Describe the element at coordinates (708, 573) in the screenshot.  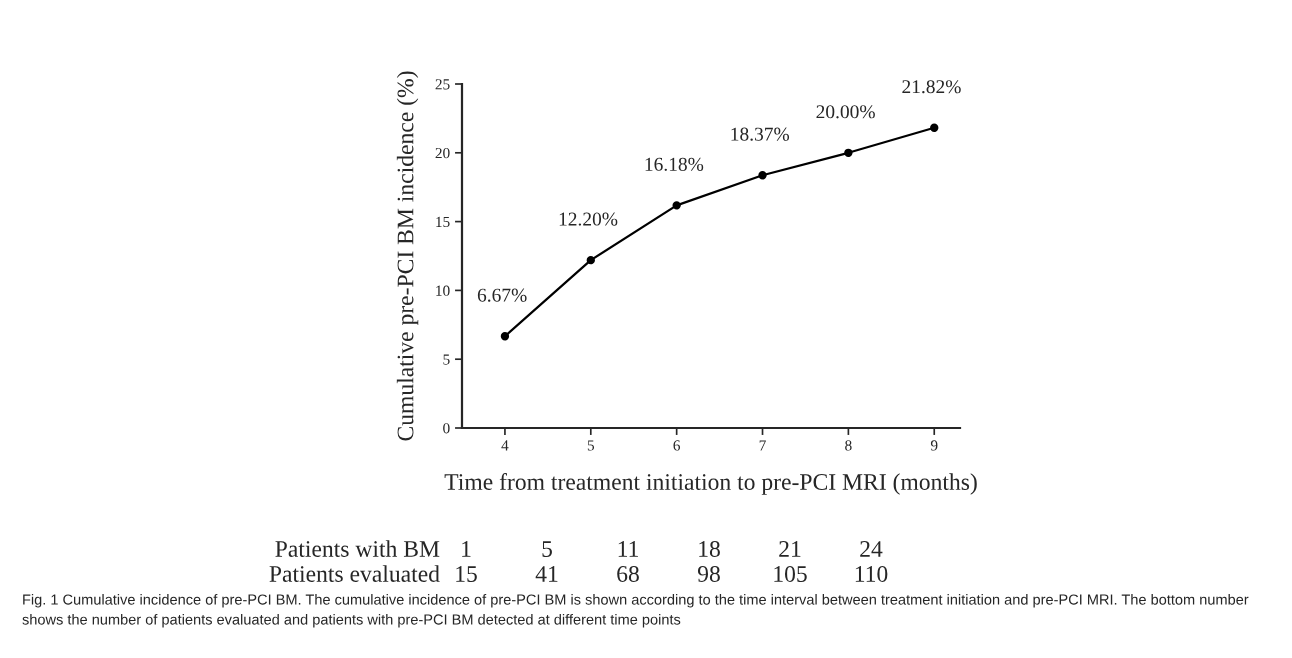
I see `text: 98` at that location.